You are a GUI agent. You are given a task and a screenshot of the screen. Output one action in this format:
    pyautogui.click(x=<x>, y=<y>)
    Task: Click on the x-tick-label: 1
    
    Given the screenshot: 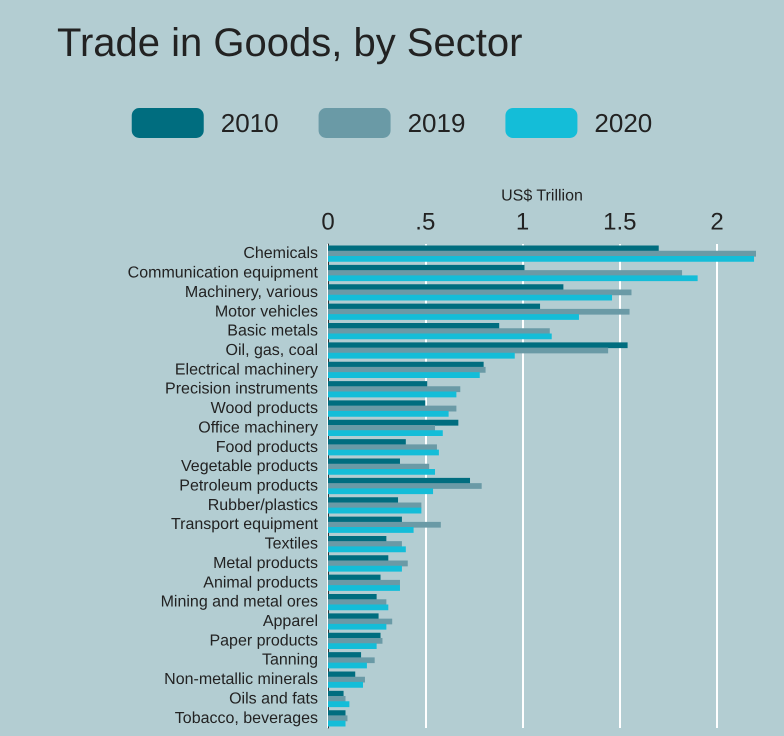 What is the action you would take?
    pyautogui.click(x=523, y=222)
    